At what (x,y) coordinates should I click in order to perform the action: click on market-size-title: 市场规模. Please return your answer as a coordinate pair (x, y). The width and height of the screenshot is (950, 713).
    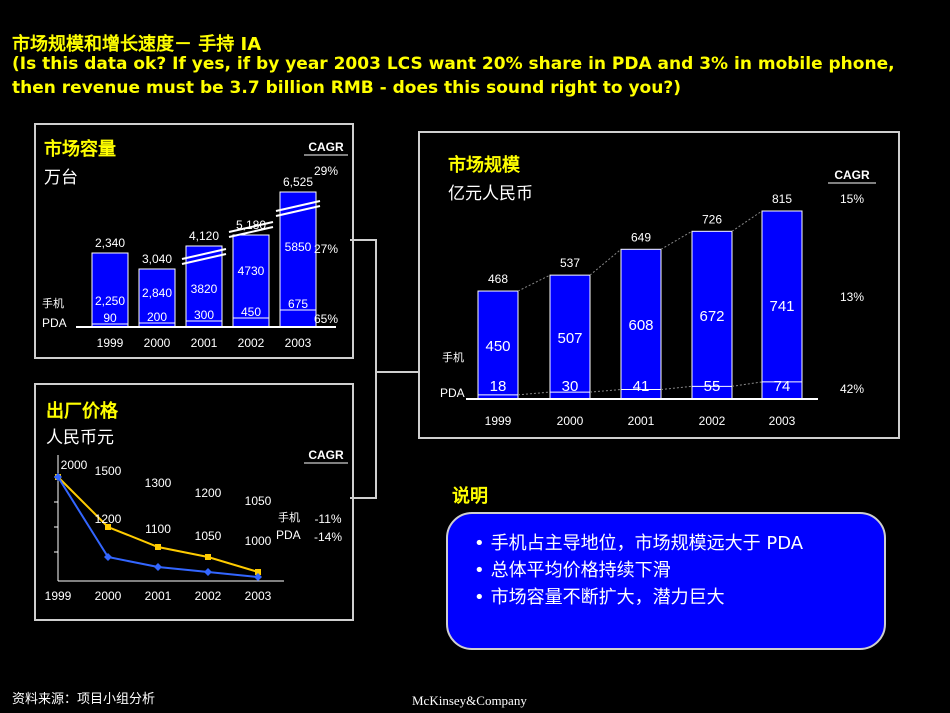
    Looking at the image, I should click on (484, 165).